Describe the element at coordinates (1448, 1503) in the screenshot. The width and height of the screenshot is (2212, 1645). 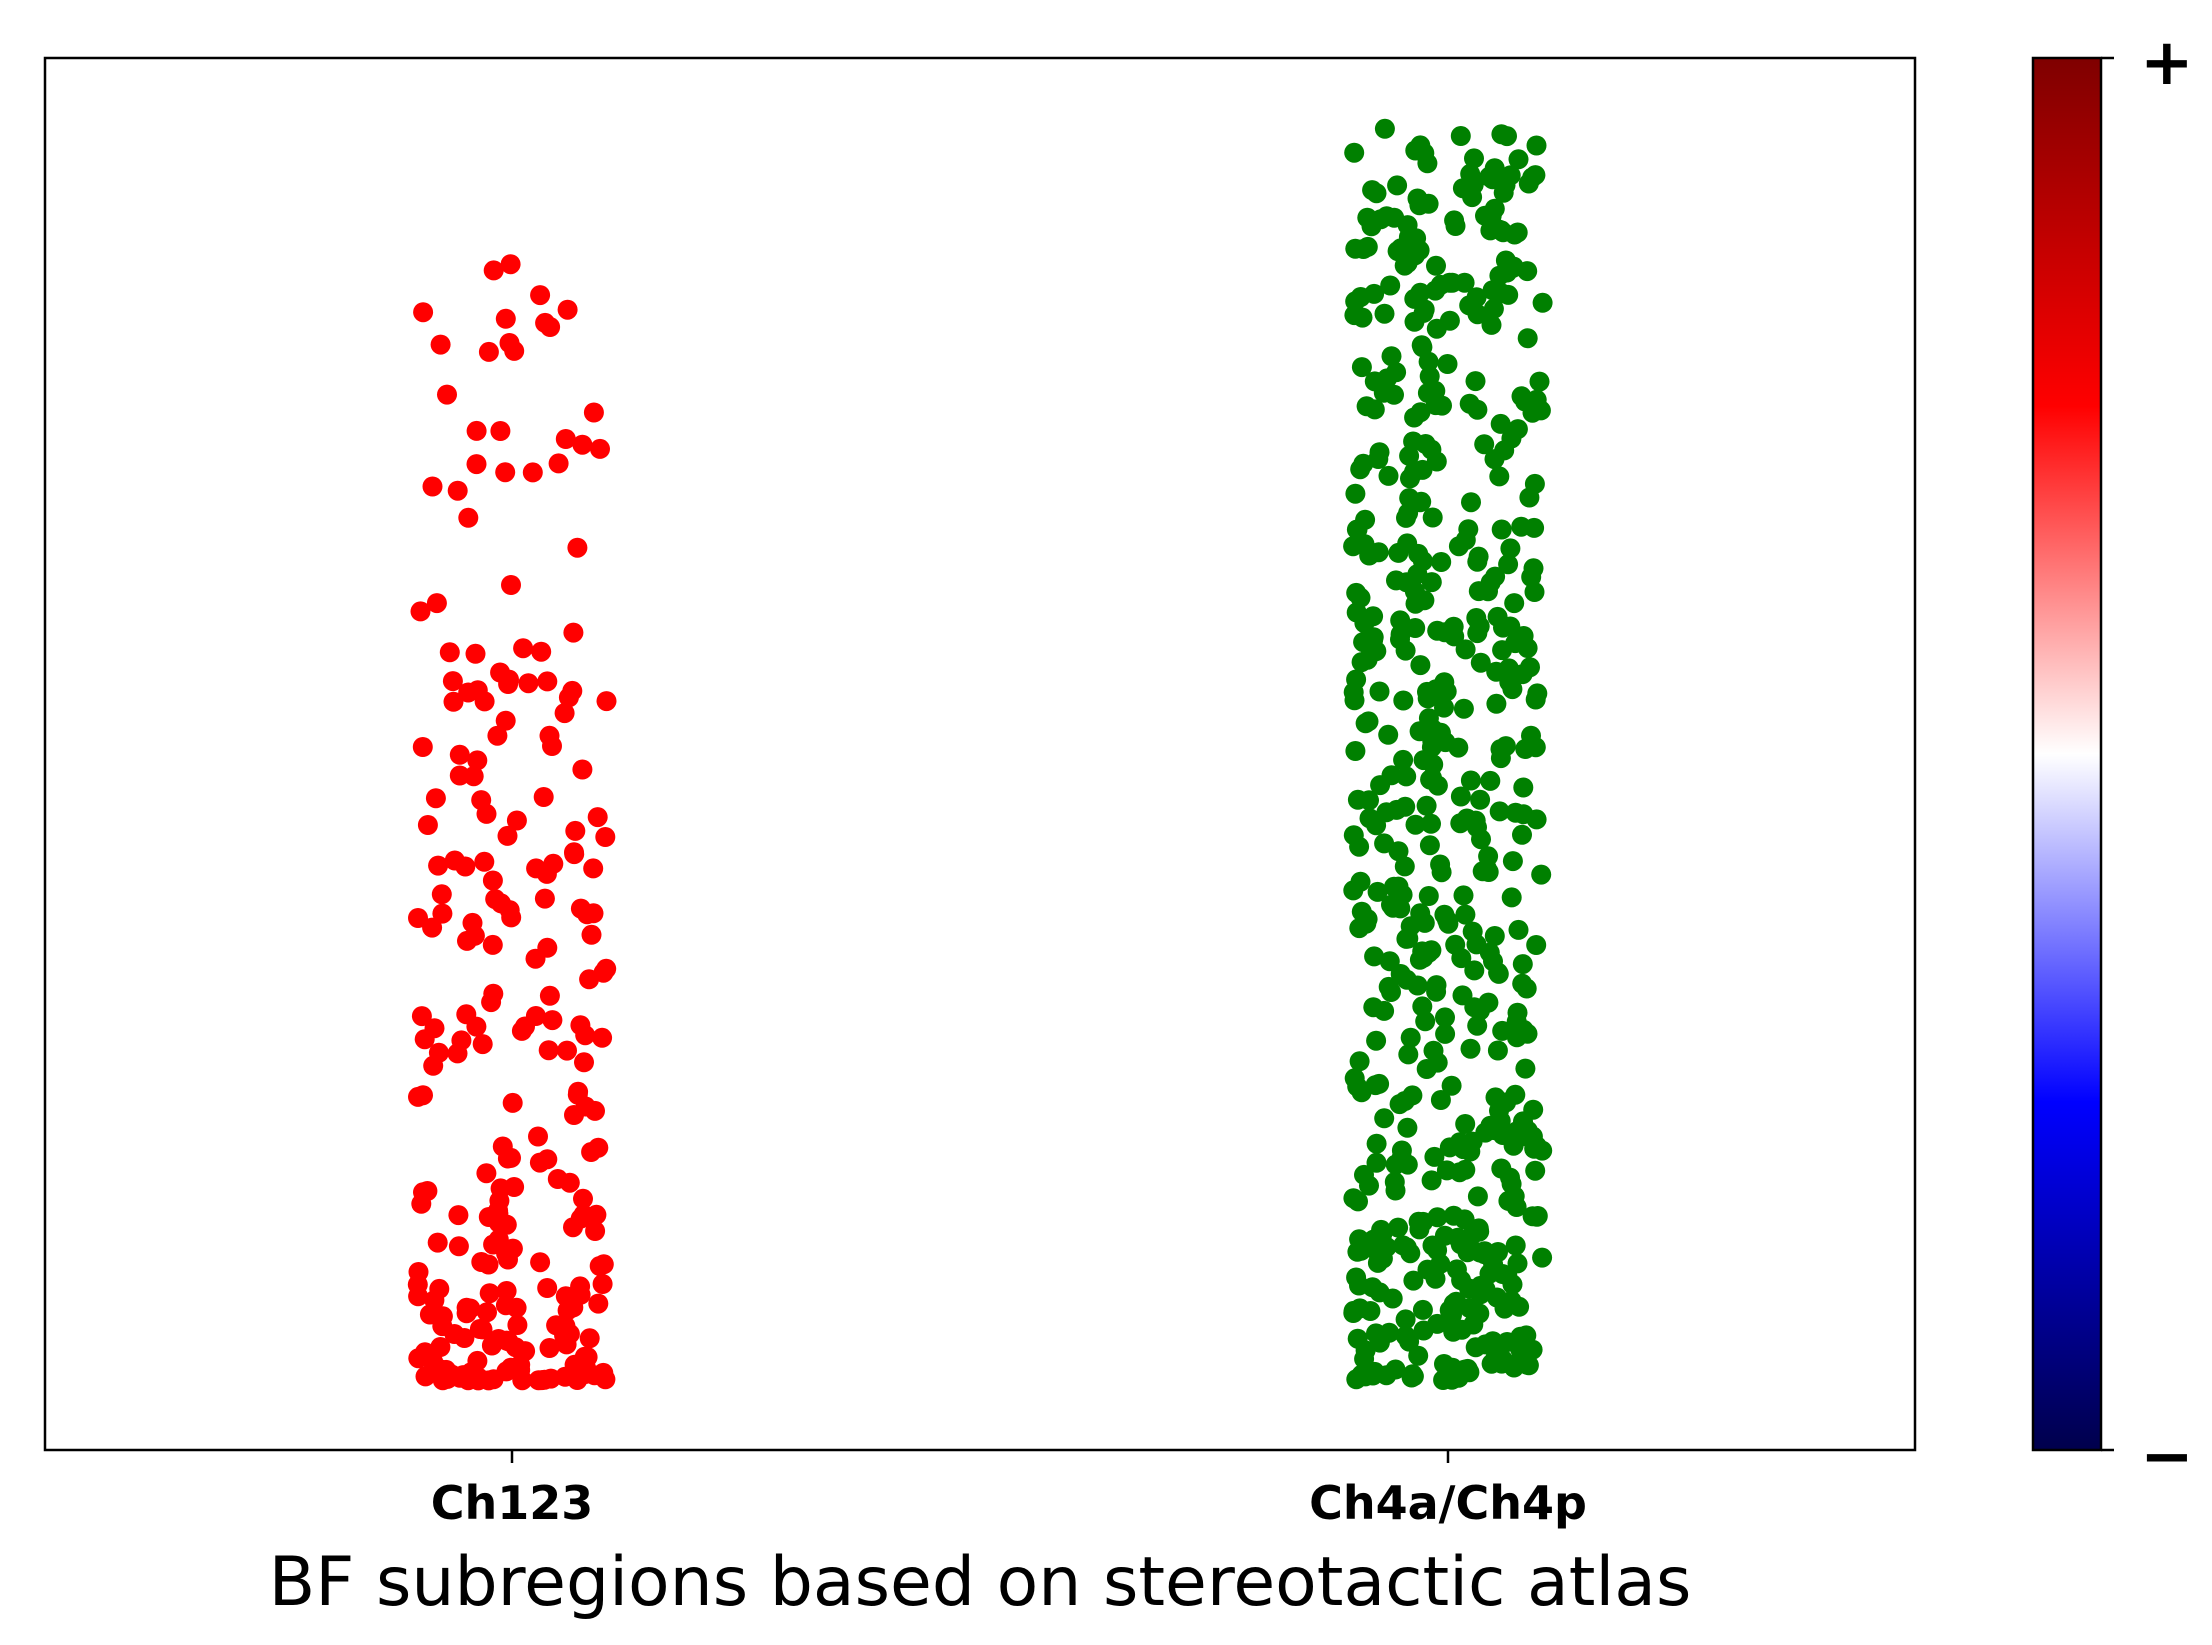
I see `x-tick-label-ch4: Ch4a/Ch4p` at that location.